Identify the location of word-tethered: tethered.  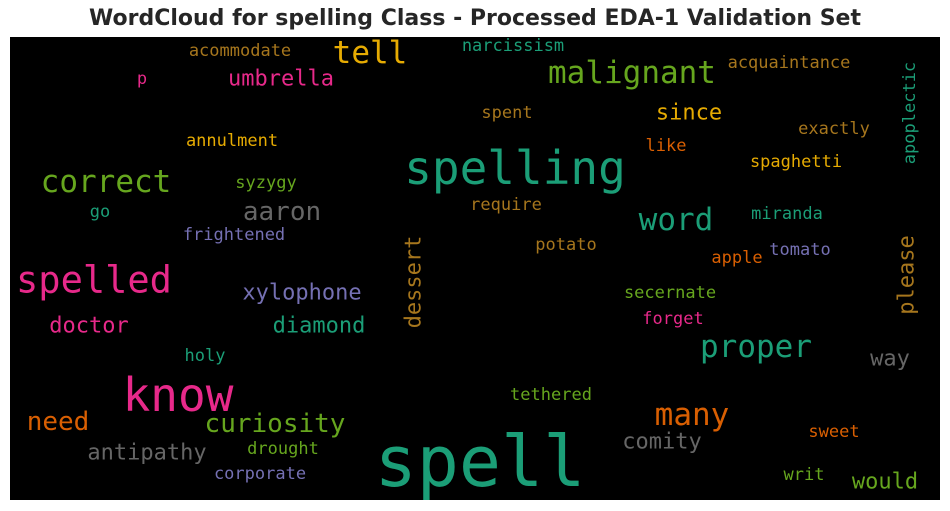
(551, 395).